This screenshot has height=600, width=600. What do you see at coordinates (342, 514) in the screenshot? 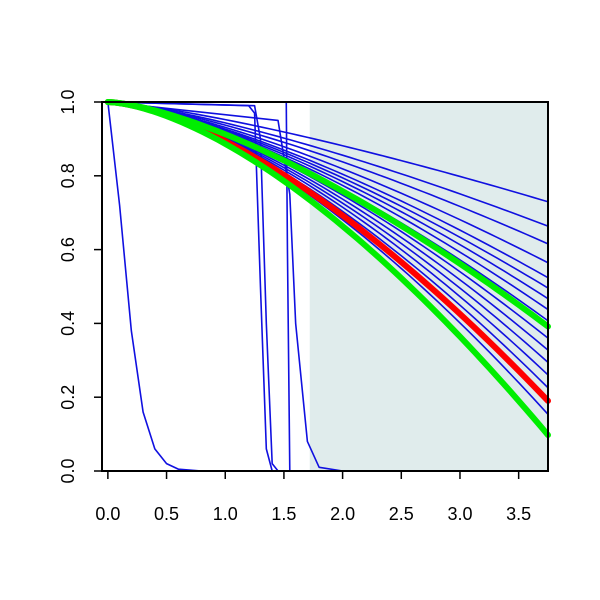
I see `x-tick-label: 2.0` at bounding box center [342, 514].